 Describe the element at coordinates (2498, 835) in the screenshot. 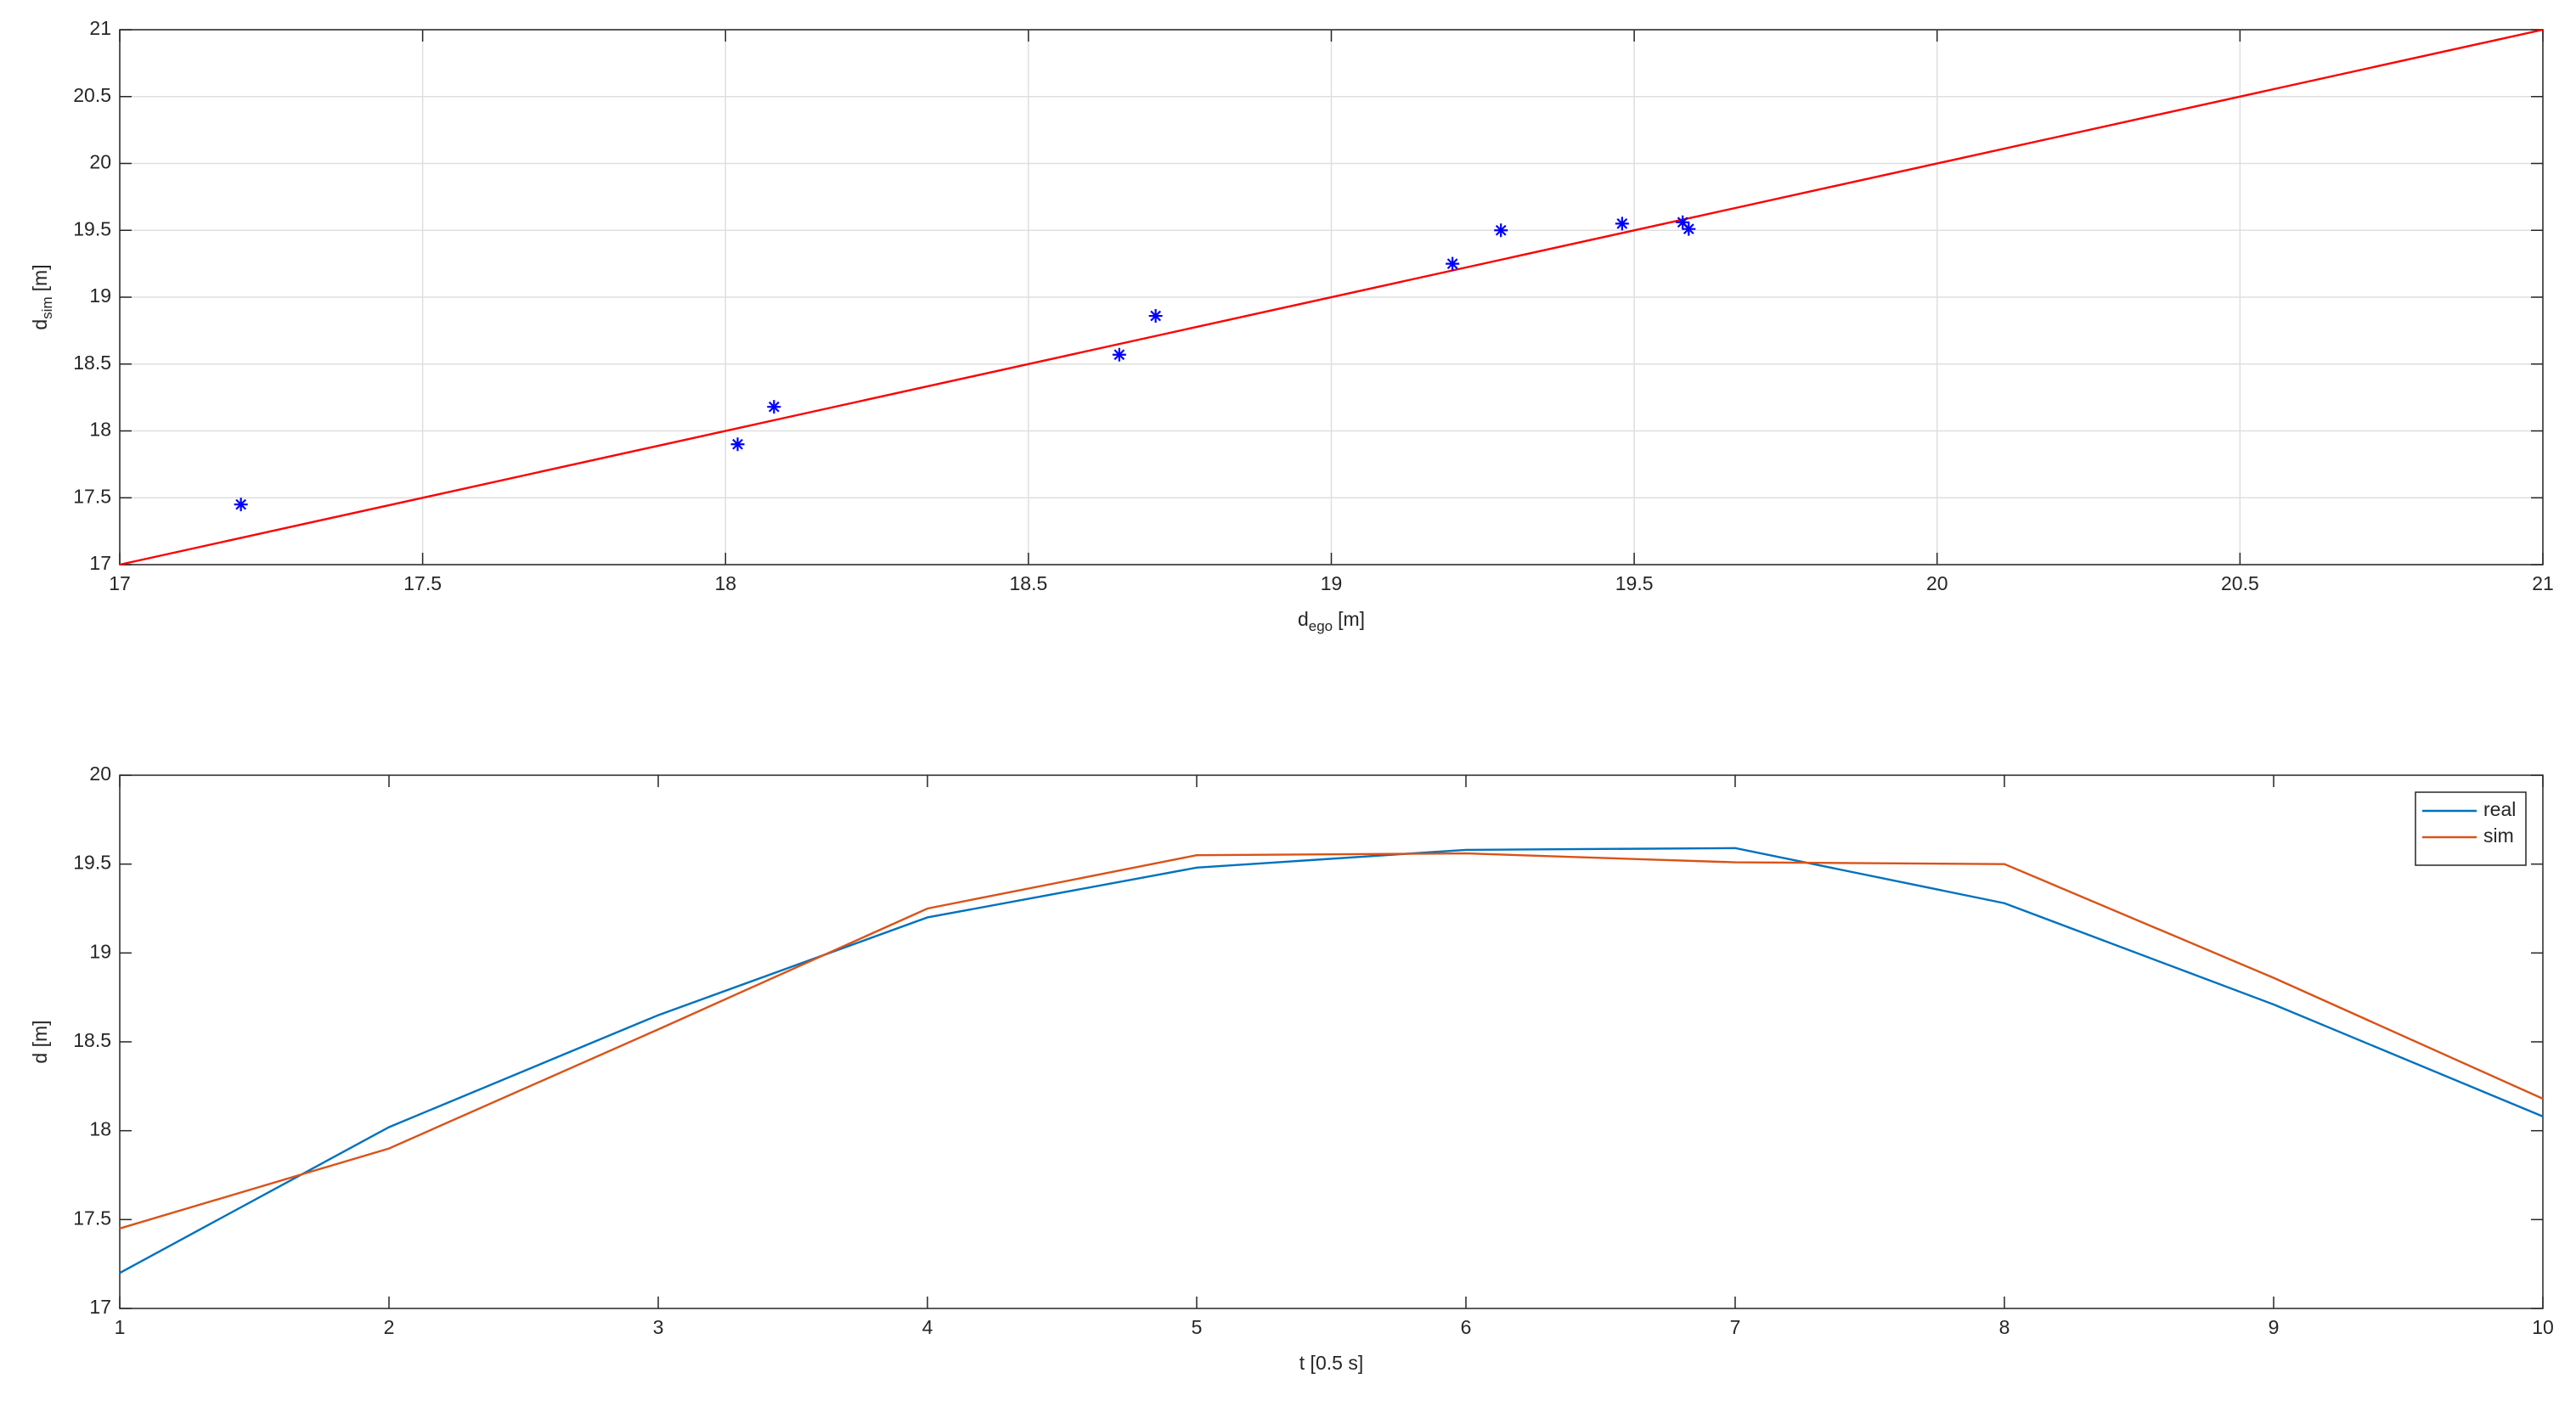

I see `legend-label: sim` at that location.